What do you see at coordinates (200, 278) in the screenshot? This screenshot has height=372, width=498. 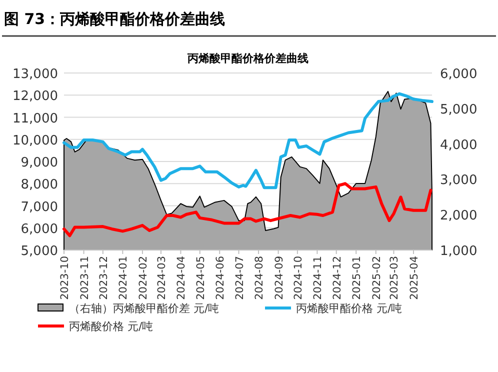 I see `x-tick-label: 2024-05` at bounding box center [200, 278].